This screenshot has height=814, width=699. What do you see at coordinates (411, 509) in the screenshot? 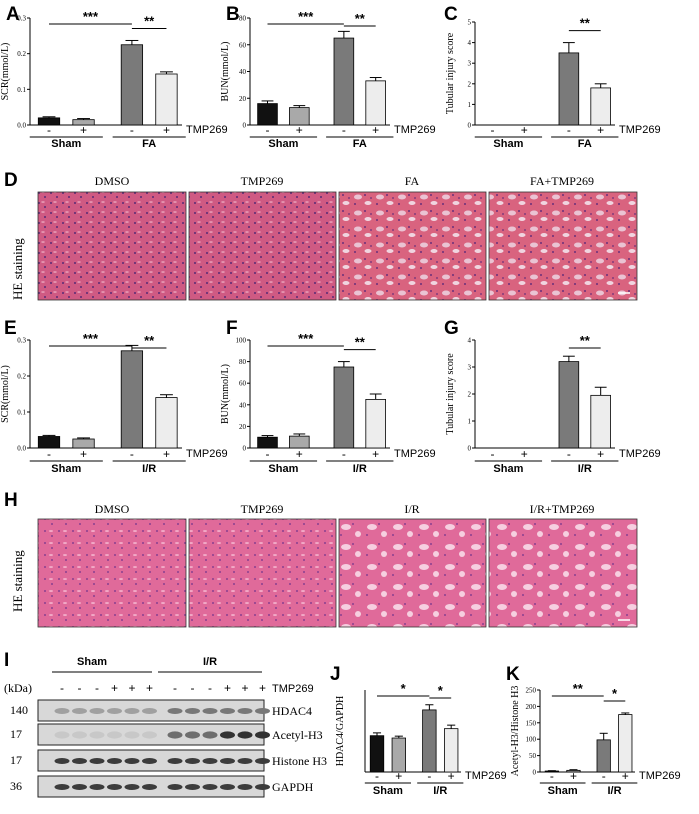
I see `caption-H-3: I/R` at bounding box center [411, 509].